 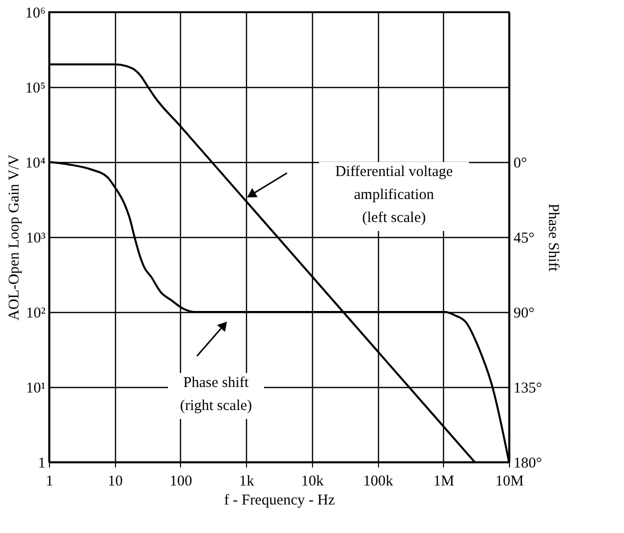 What do you see at coordinates (528, 464) in the screenshot?
I see `y2-tick-label: 180°` at bounding box center [528, 464].